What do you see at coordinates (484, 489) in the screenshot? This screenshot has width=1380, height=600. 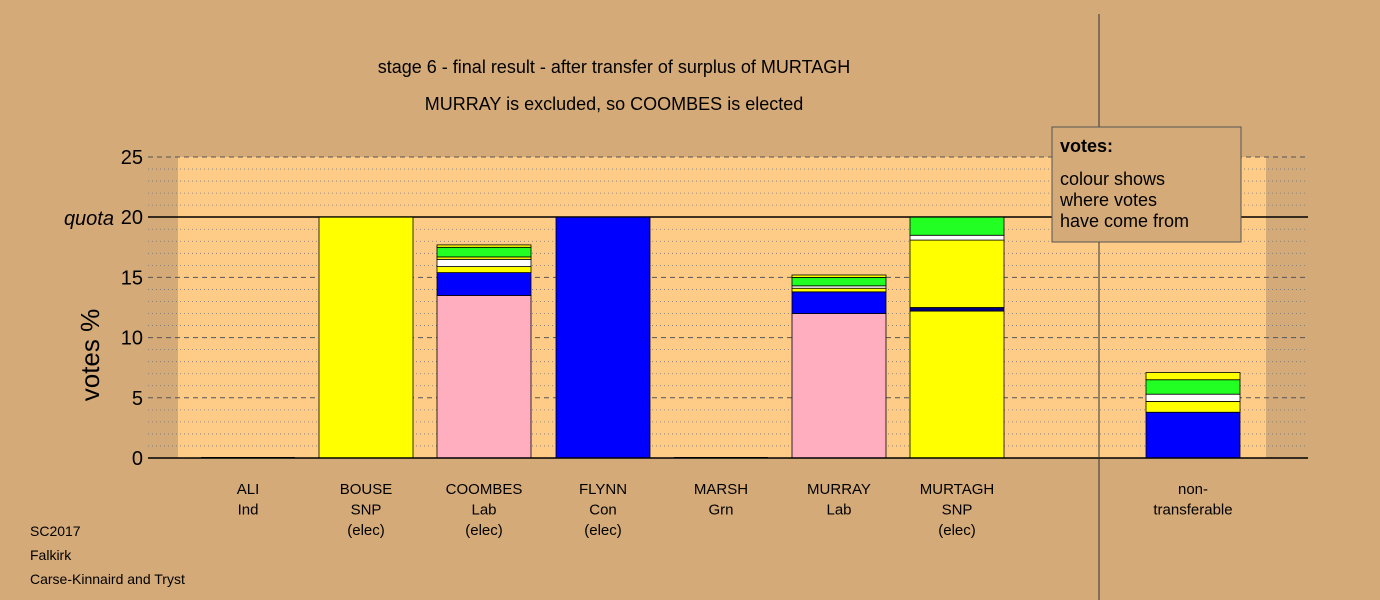 I see `x-tick-label: COOMBES` at bounding box center [484, 489].